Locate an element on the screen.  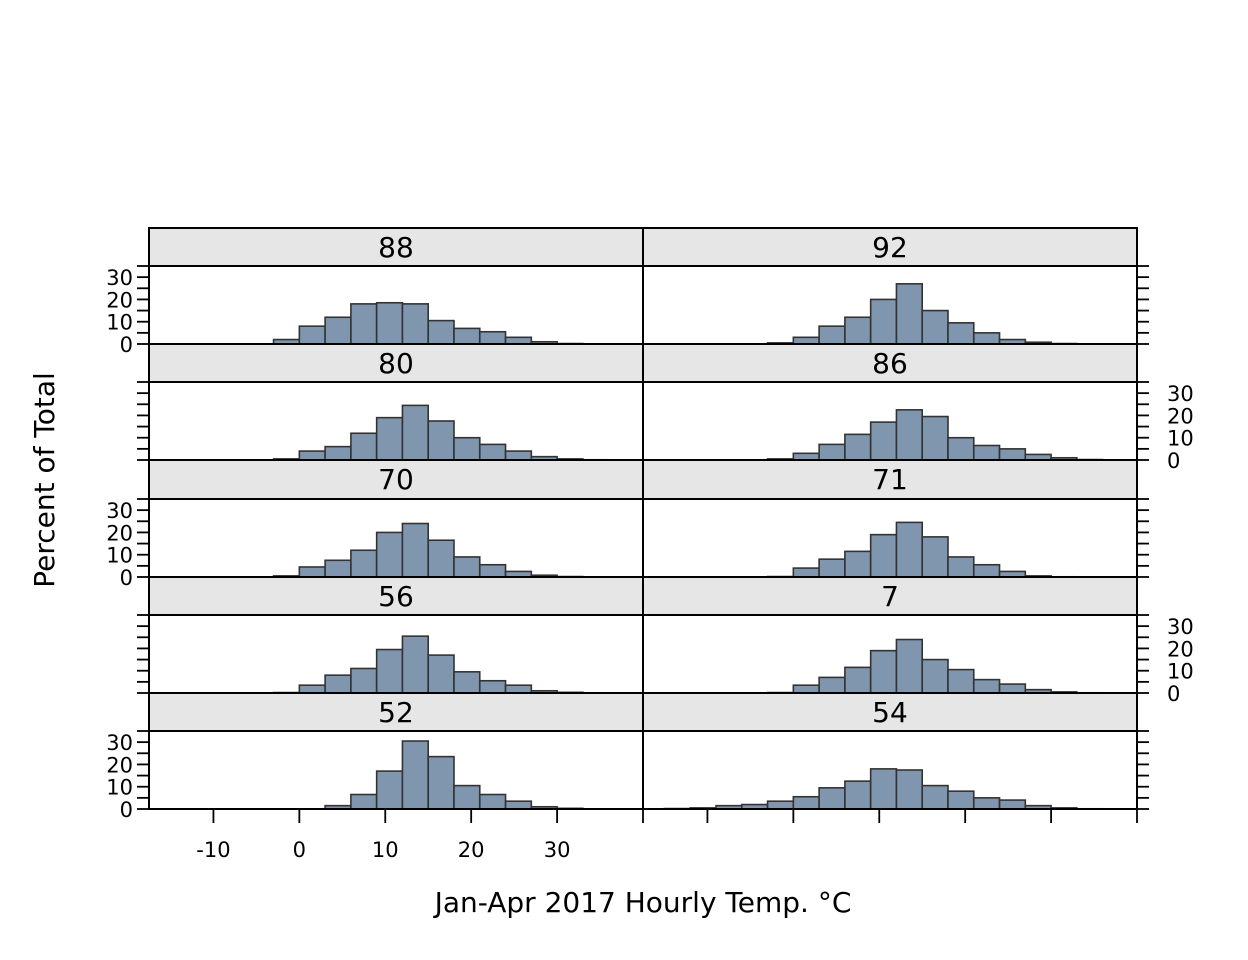
x-tick-label: -10 is located at coordinates (213, 850).